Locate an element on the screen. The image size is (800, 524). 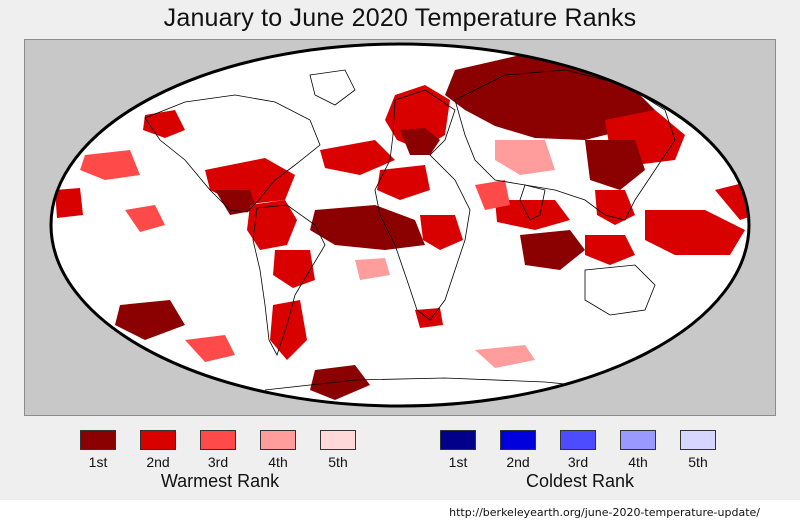
region-middle-asia is located at coordinates (525, 157).